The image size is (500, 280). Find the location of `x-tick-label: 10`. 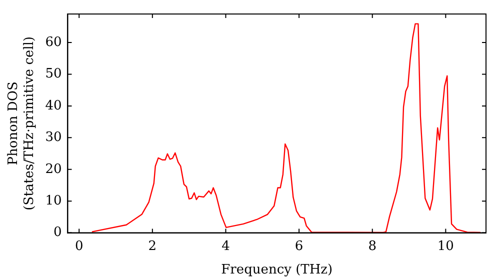

x-tick-label: 10 is located at coordinates (445, 246).